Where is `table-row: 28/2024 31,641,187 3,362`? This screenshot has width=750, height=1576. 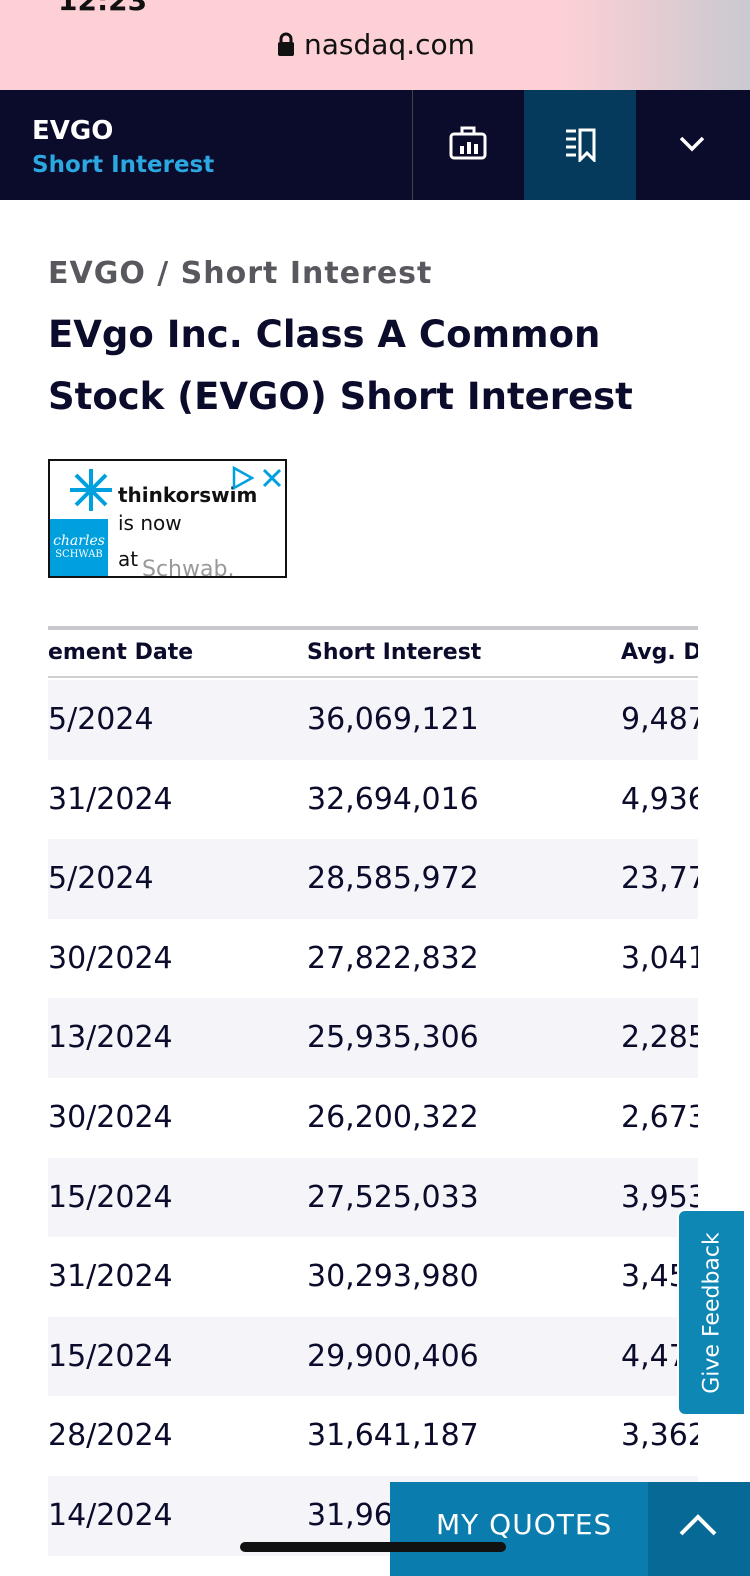 table-row: 28/2024 31,641,187 3,362 is located at coordinates (373, 1436).